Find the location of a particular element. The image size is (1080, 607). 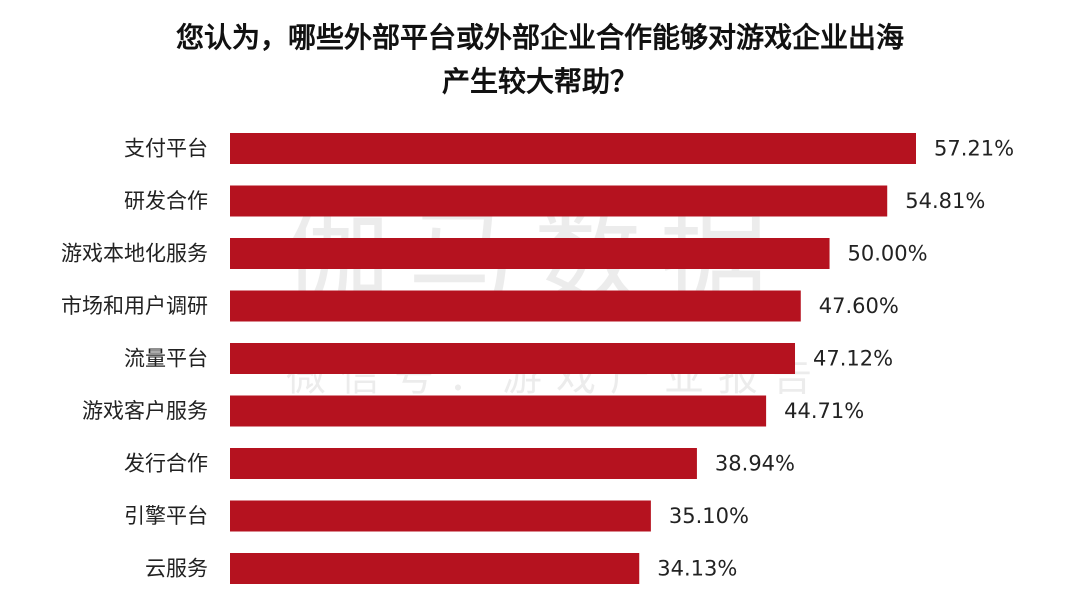

value-label: 57.21% is located at coordinates (974, 149).